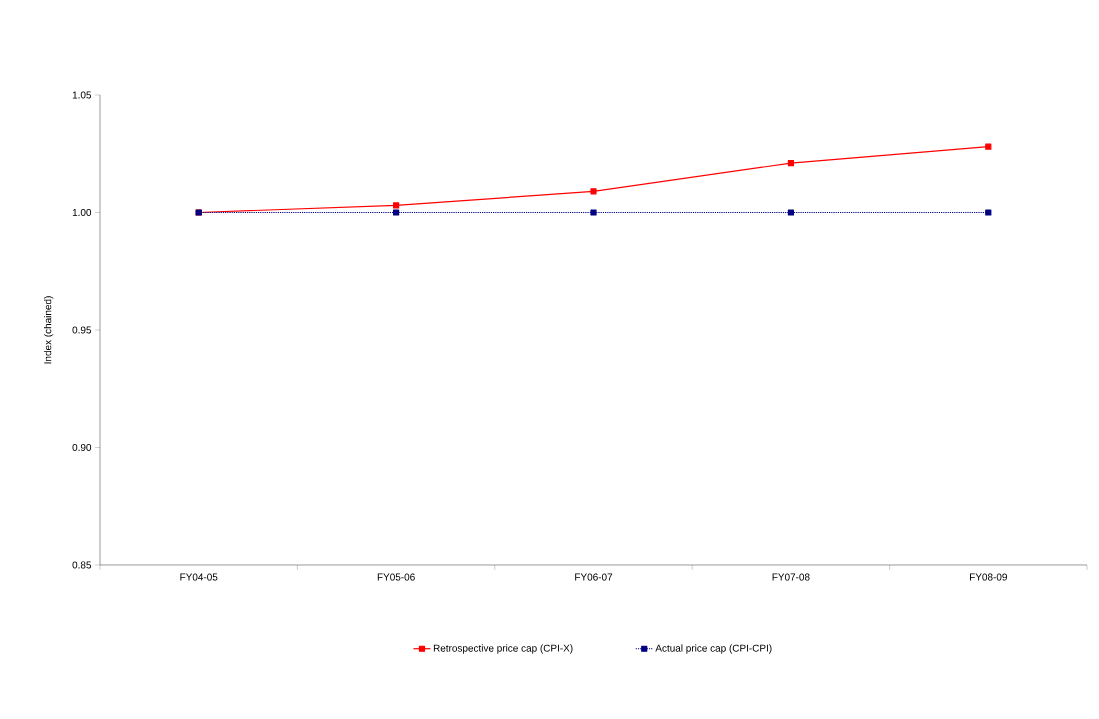 The image size is (1099, 719). I want to click on x-tick-label: FY05-06, so click(396, 577).